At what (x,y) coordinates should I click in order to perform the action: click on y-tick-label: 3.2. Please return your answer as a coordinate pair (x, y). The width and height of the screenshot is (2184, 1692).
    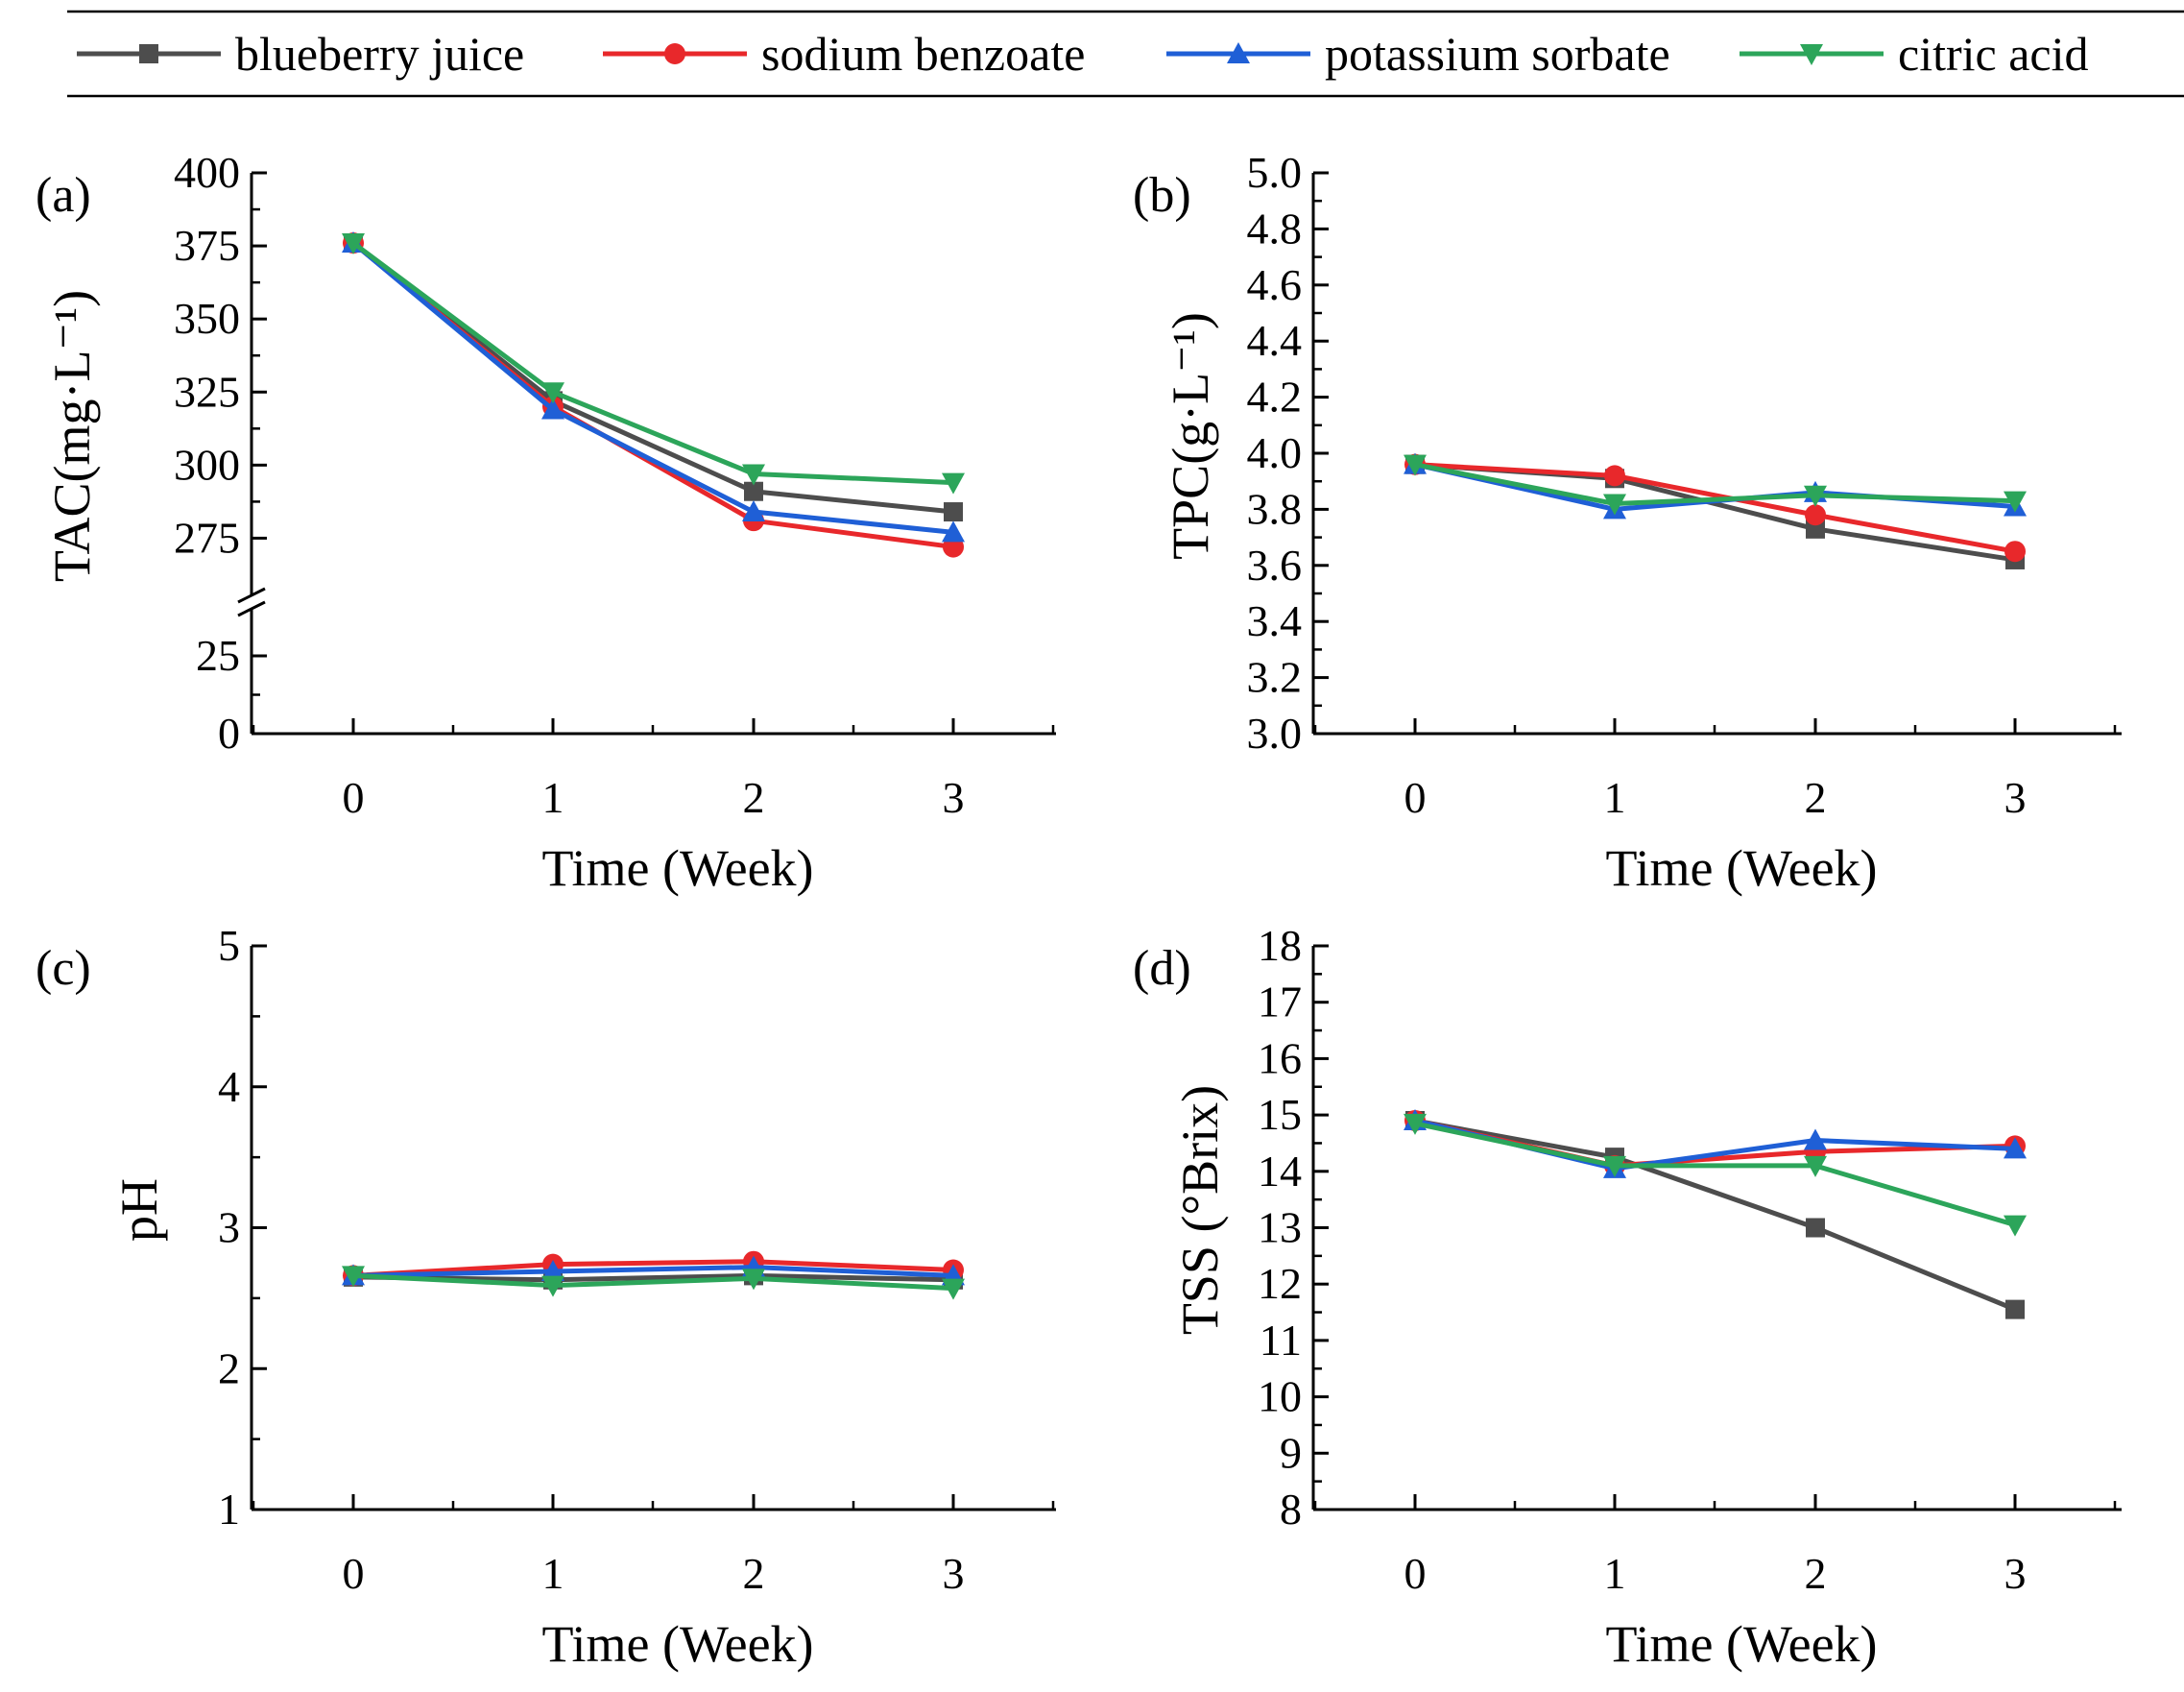
    Looking at the image, I should click on (1275, 677).